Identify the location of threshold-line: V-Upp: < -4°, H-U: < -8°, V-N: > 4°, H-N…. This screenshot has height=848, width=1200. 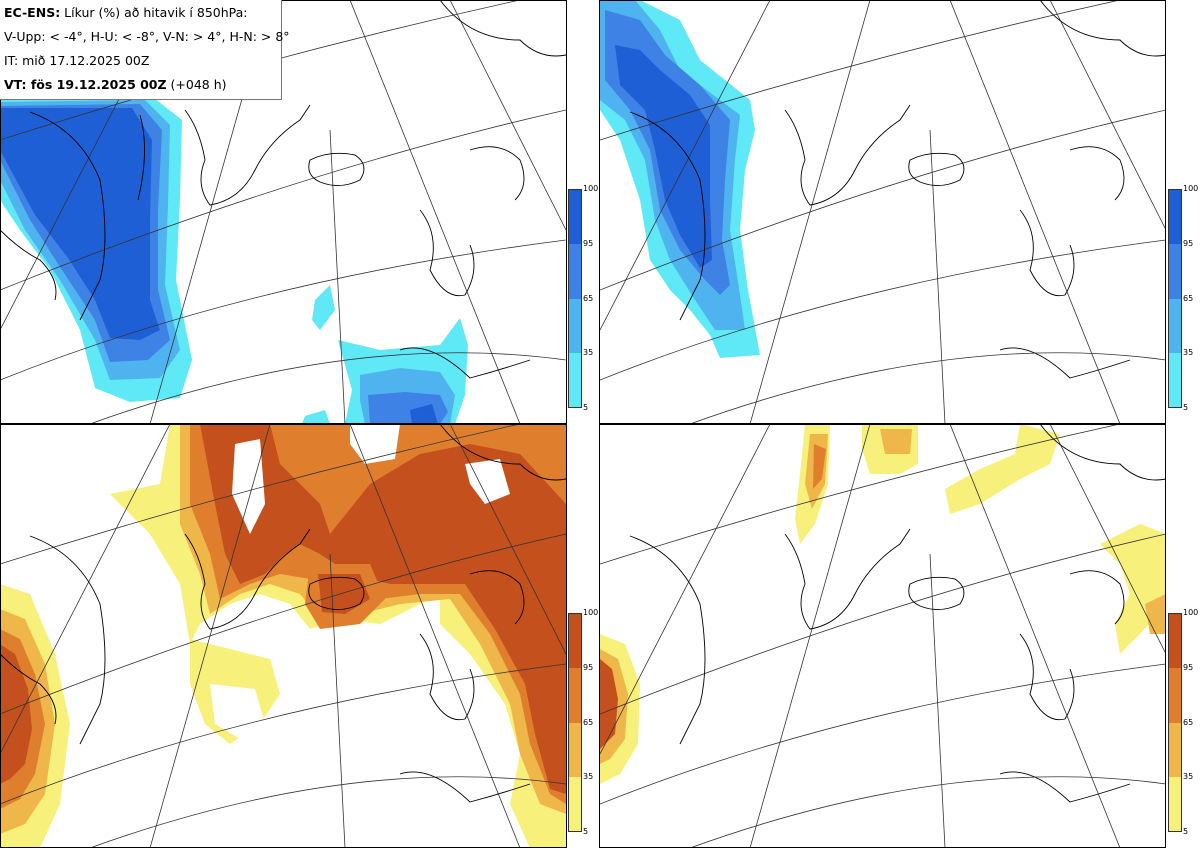
(147, 36).